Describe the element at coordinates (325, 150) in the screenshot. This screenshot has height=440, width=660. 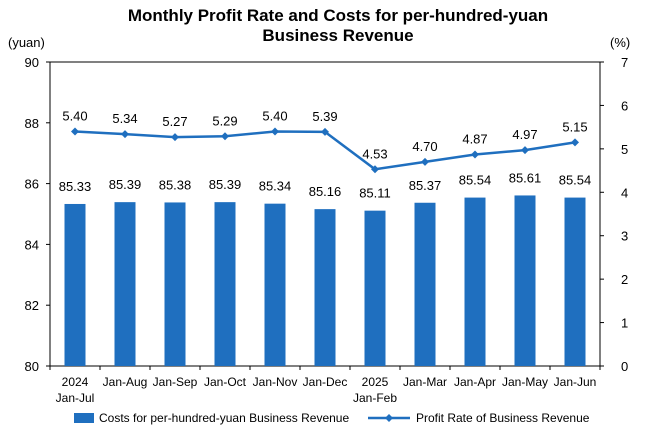
I see `profit-rate-line` at that location.